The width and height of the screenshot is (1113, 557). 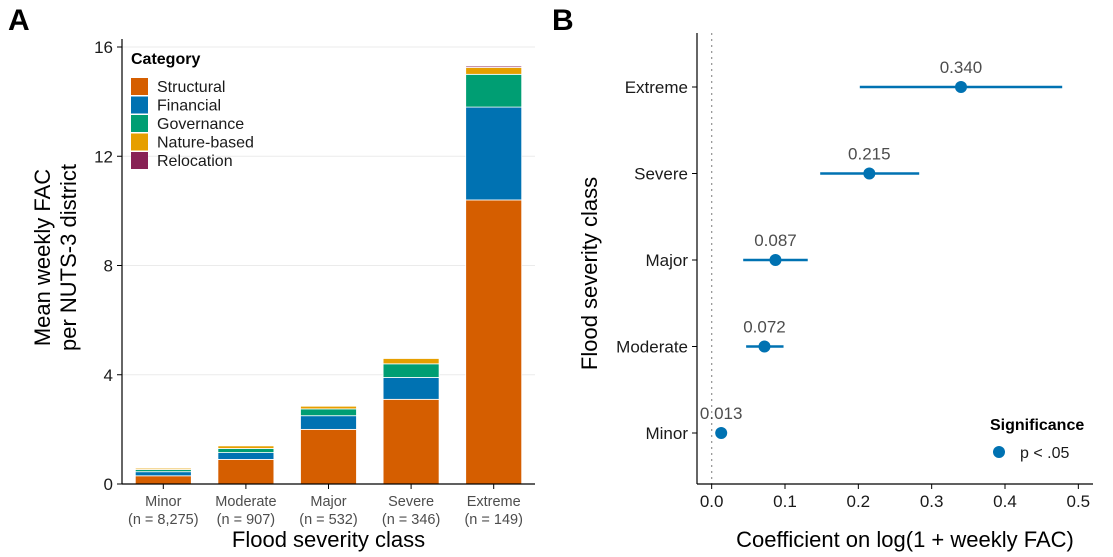 I want to click on x-tick-label: 0.4, so click(x=1005, y=501).